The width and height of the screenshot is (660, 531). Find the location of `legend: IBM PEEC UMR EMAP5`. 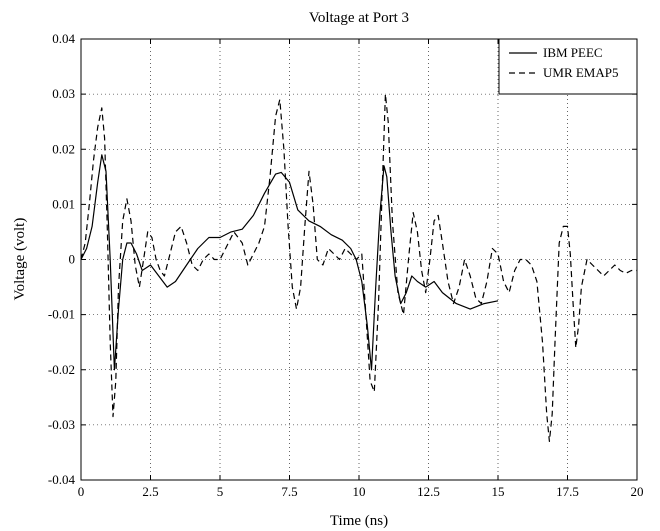

legend: IBM PEEC UMR EMAP5 is located at coordinates (568, 66).